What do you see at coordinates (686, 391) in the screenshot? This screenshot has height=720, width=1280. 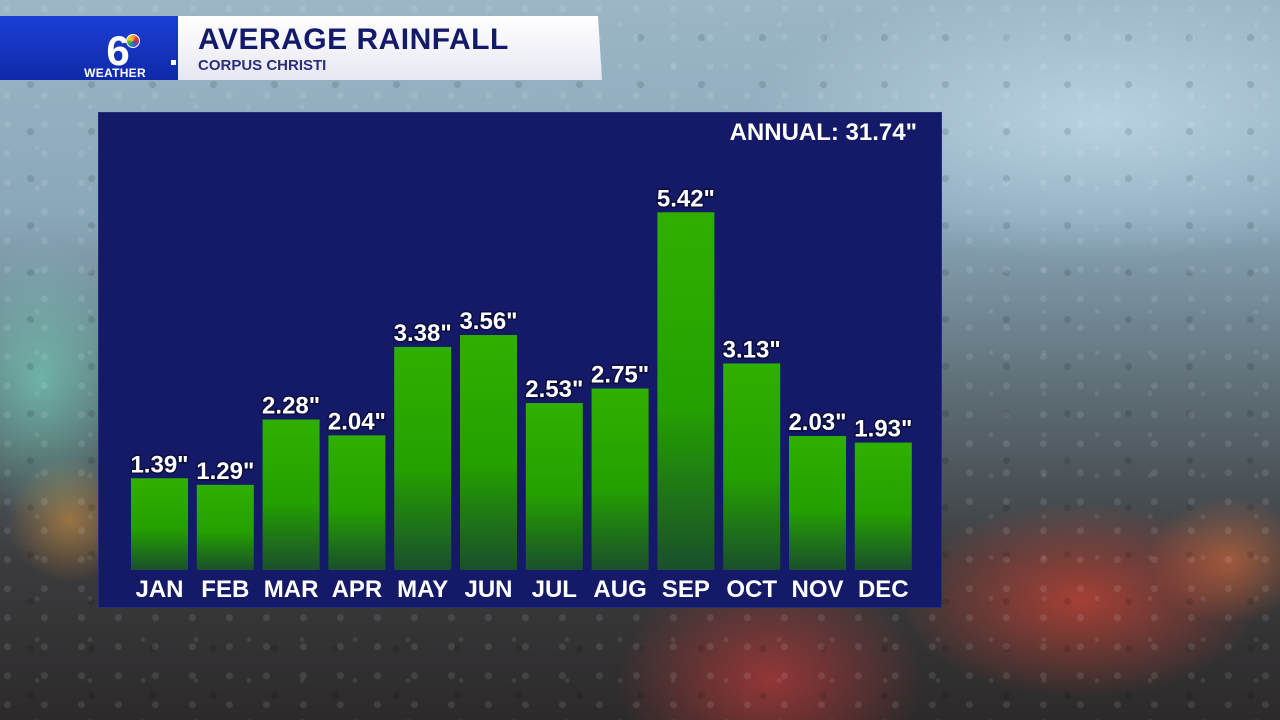 I see `bar-sep` at bounding box center [686, 391].